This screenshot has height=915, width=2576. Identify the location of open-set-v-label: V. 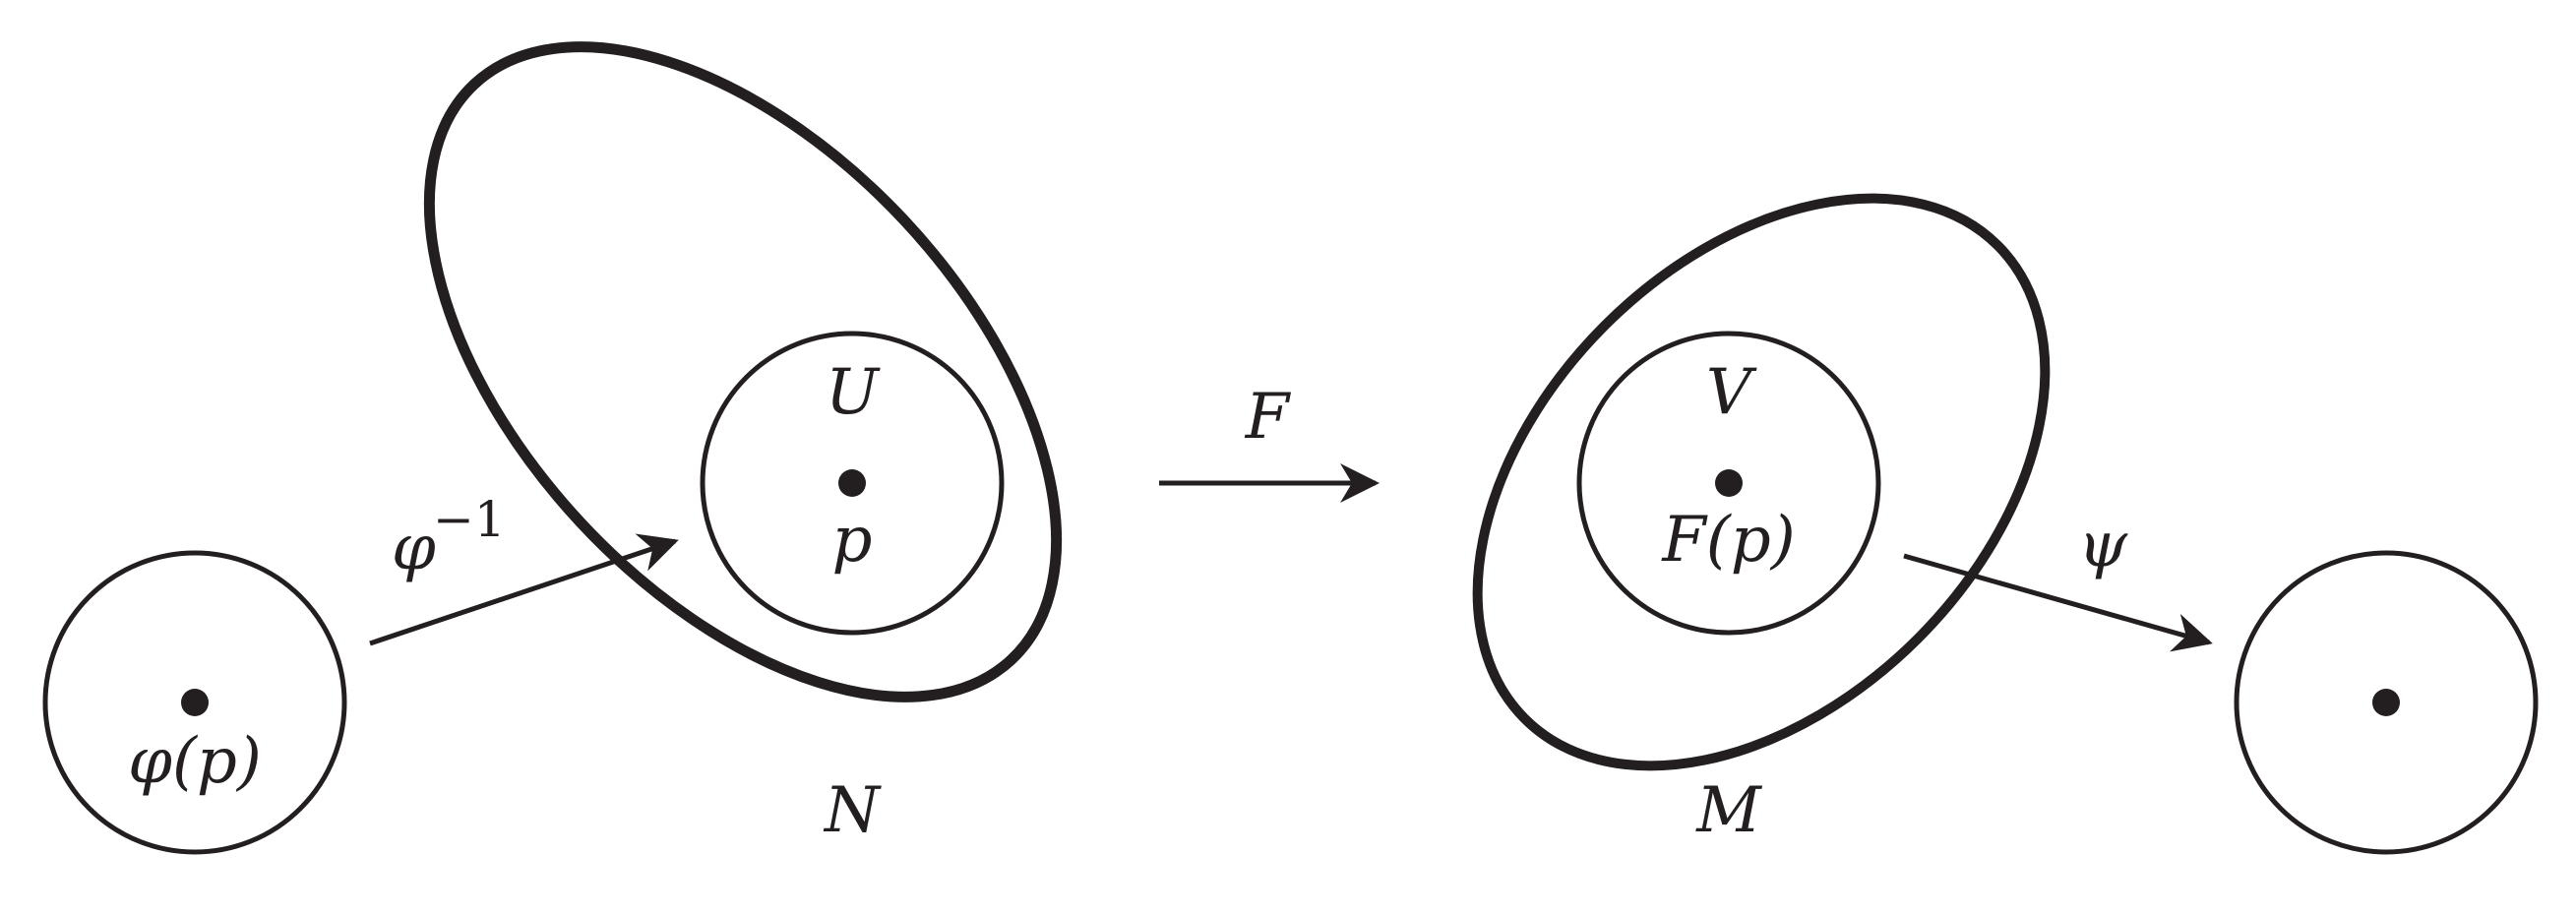
(1731, 392).